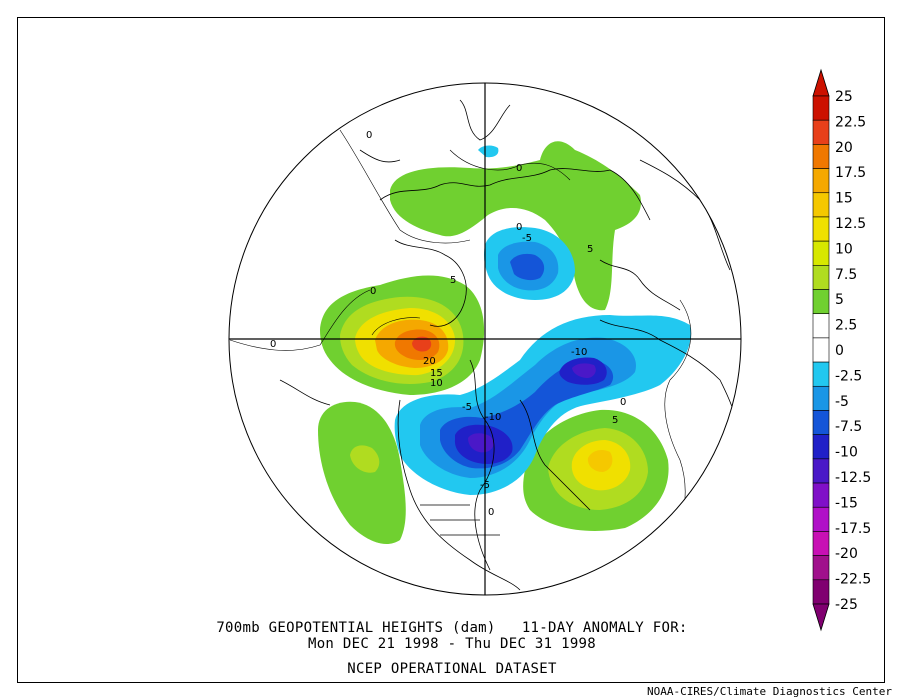 The width and height of the screenshot is (904, 699). Describe the element at coordinates (769, 691) in the screenshot. I see `credit-text: NOAA-CIRES/Climate Diagnostics Center` at that location.